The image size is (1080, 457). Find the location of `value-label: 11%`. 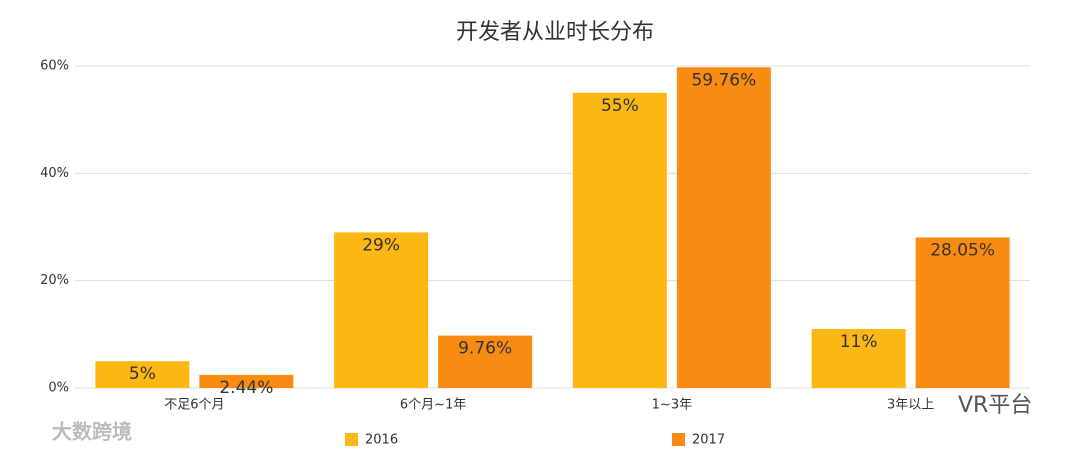

value-label: 11% is located at coordinates (859, 342).